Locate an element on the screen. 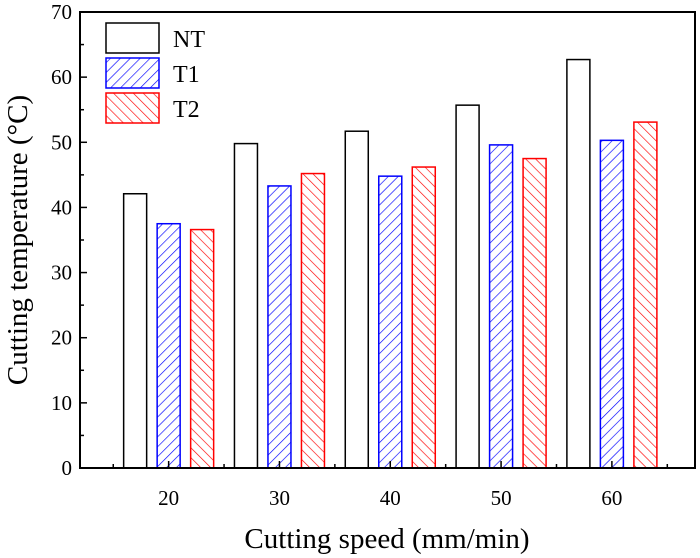 The height and width of the screenshot is (558, 700). y-tick-label: 10 is located at coordinates (61, 403).